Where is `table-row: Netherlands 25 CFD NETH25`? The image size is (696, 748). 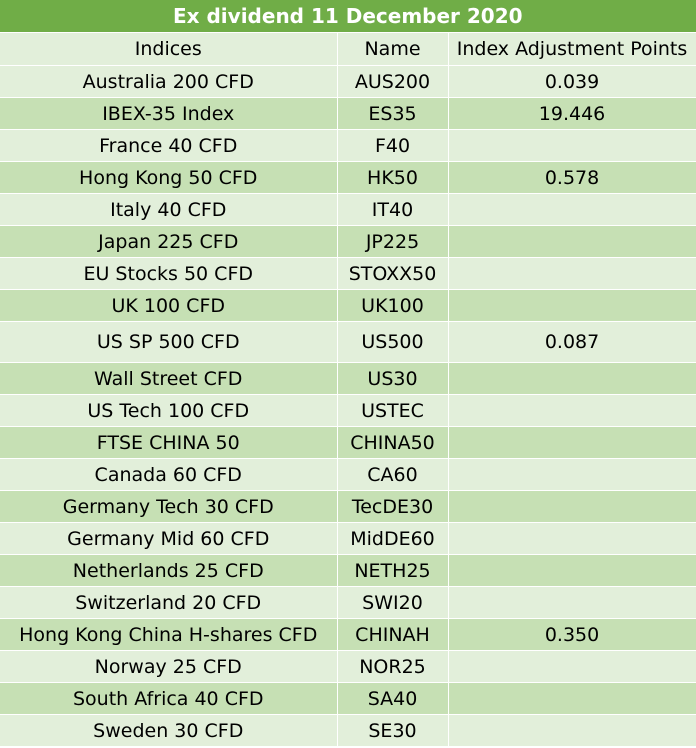 table-row: Netherlands 25 CFD NETH25 is located at coordinates (348, 570).